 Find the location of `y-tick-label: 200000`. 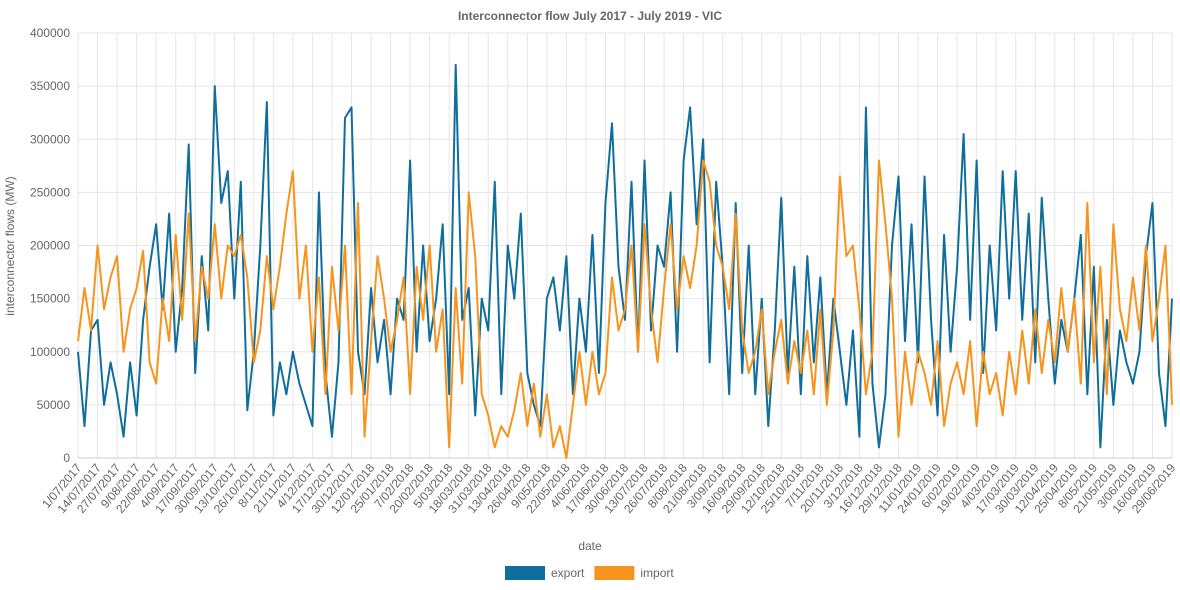

y-tick-label: 200000 is located at coordinates (50, 246).